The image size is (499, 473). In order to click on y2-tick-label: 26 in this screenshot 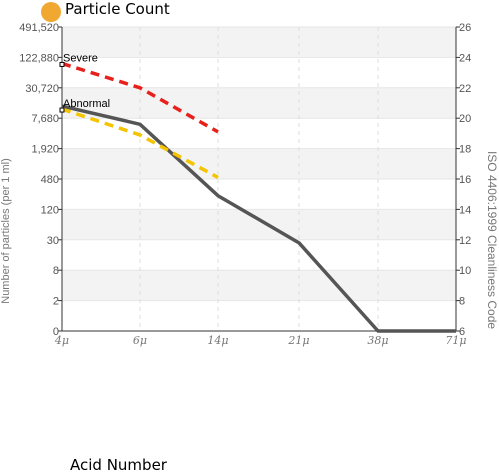, I will do `click(465, 28)`.